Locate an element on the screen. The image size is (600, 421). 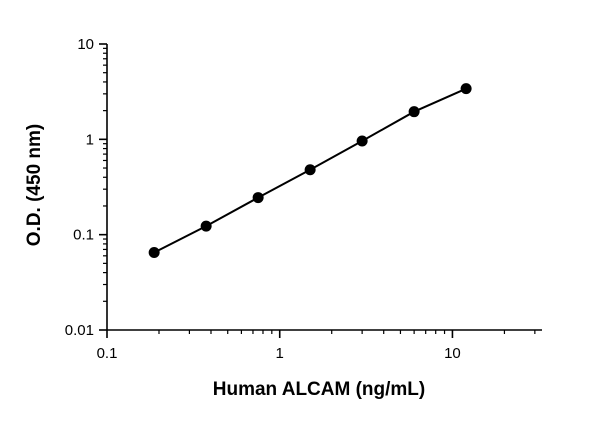
y-tick-label: 10 is located at coordinates (85, 44).